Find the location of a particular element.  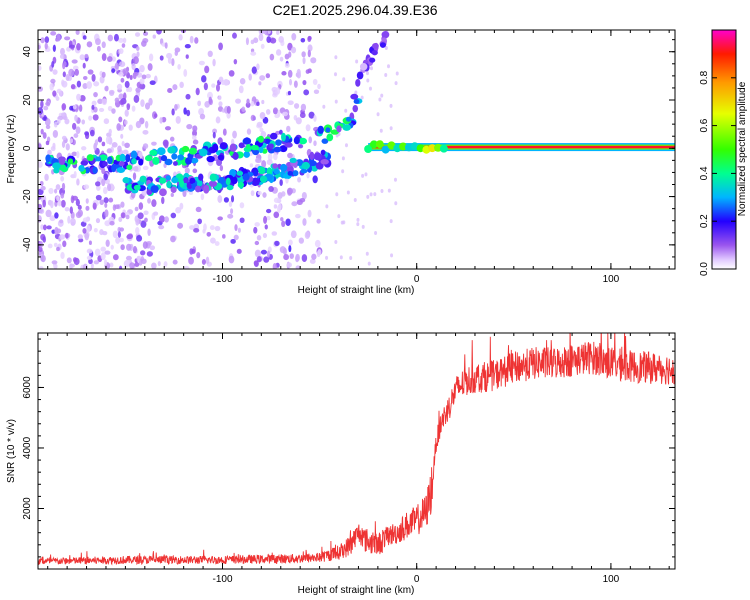

x-tick-label: -100 is located at coordinates (222, 279).